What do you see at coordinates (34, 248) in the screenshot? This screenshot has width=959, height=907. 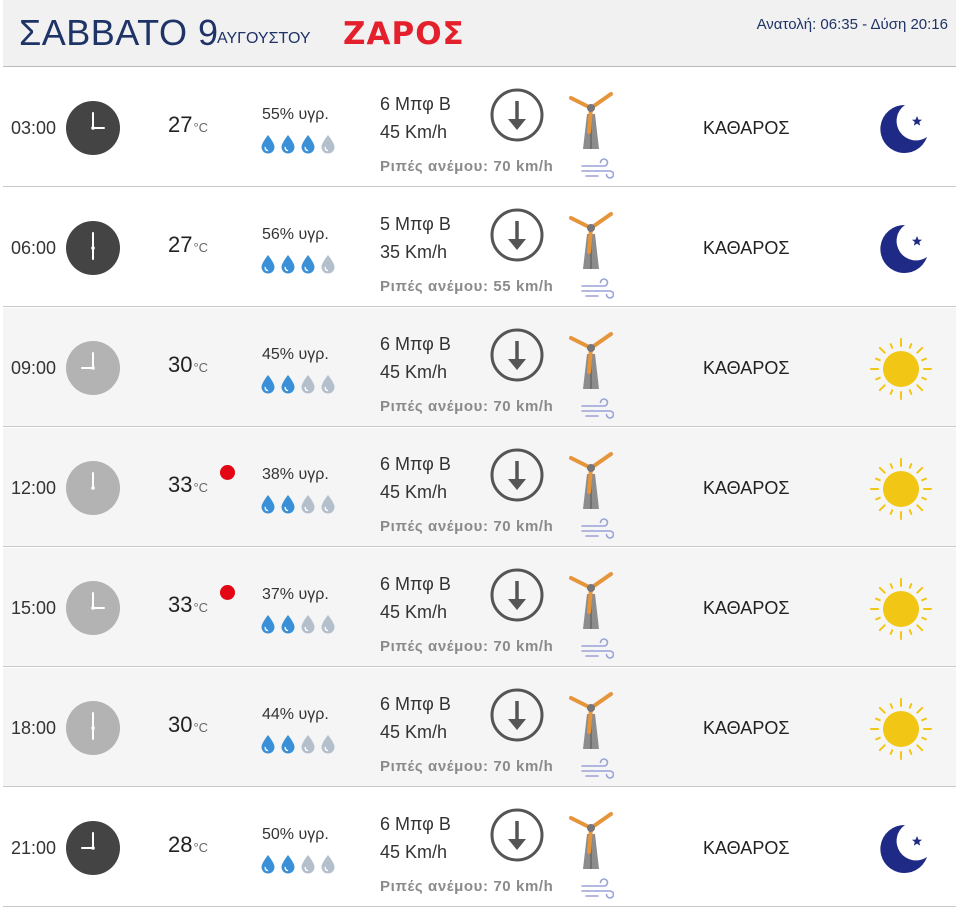 I see `forecast-time: 06:00` at bounding box center [34, 248].